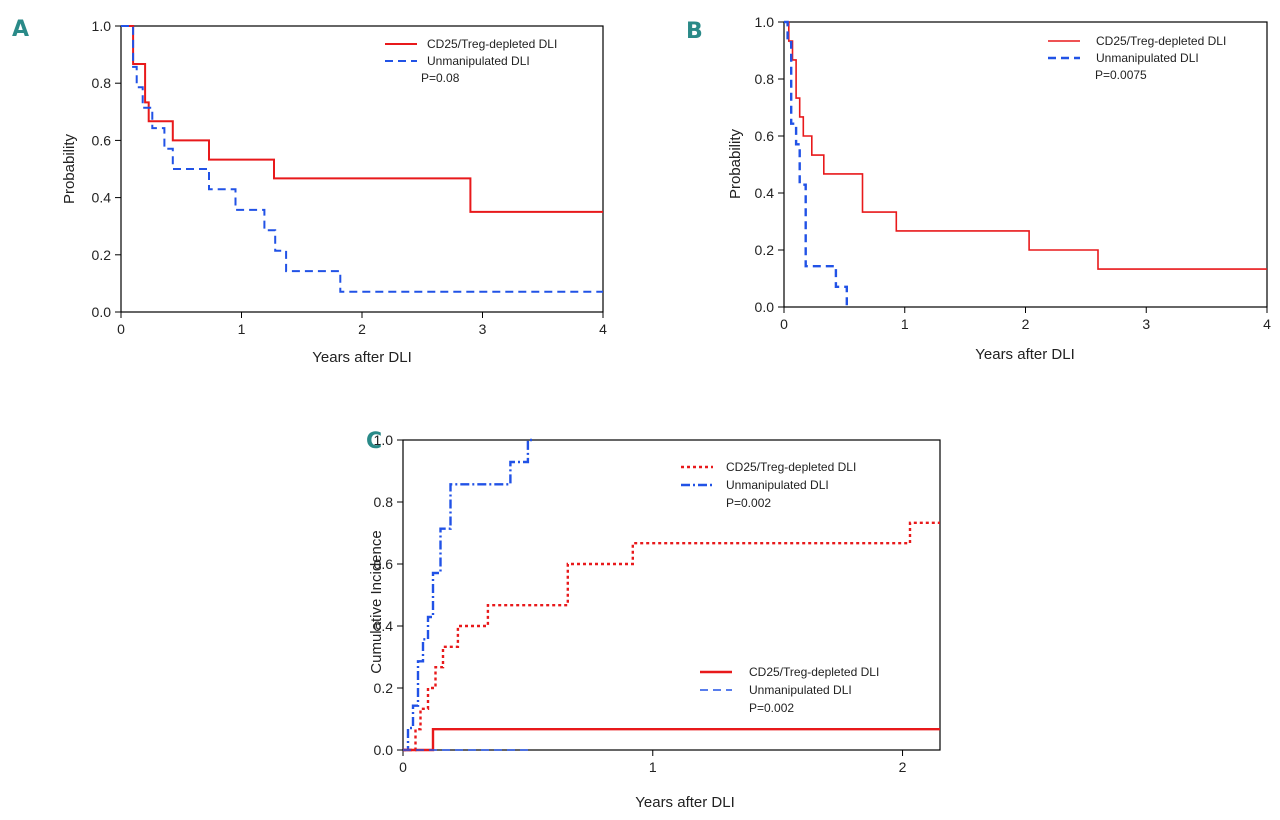 Image resolution: width=1280 pixels, height=820 pixels. What do you see at coordinates (20, 29) in the screenshot?
I see `panel-label-a: A` at bounding box center [20, 29].